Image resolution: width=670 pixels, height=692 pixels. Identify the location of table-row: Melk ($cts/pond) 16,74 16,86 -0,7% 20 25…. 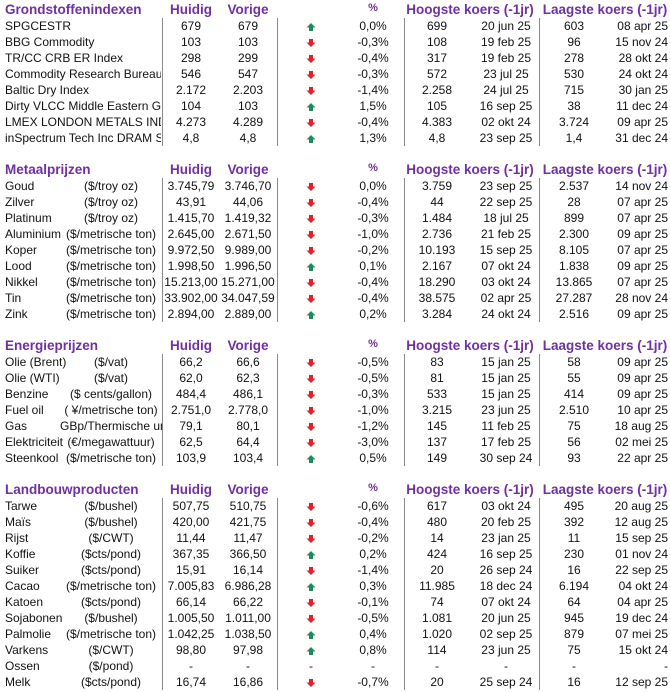
(335, 682).